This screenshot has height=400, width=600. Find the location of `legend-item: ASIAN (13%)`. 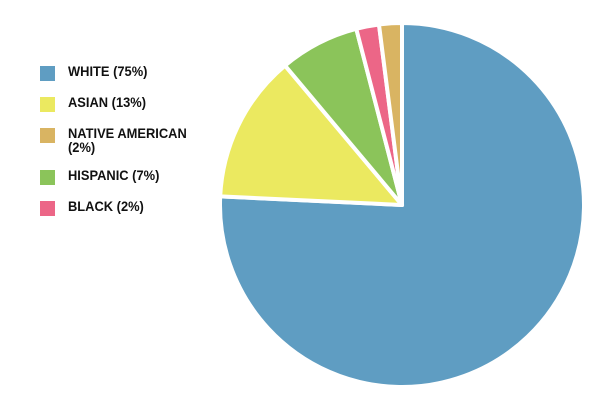

legend-item: ASIAN (13%) is located at coordinates (124, 103).